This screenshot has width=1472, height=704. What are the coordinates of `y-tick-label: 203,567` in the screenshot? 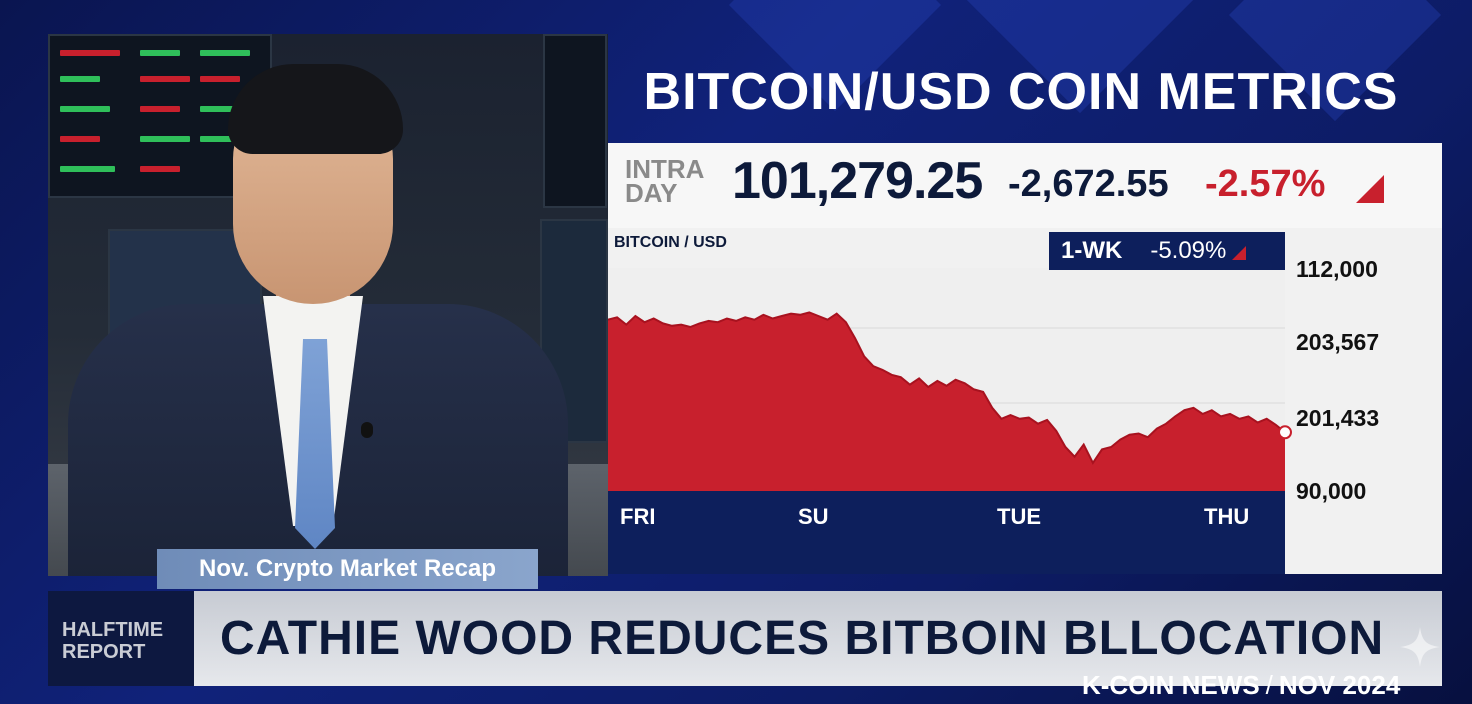 It's located at (1338, 342).